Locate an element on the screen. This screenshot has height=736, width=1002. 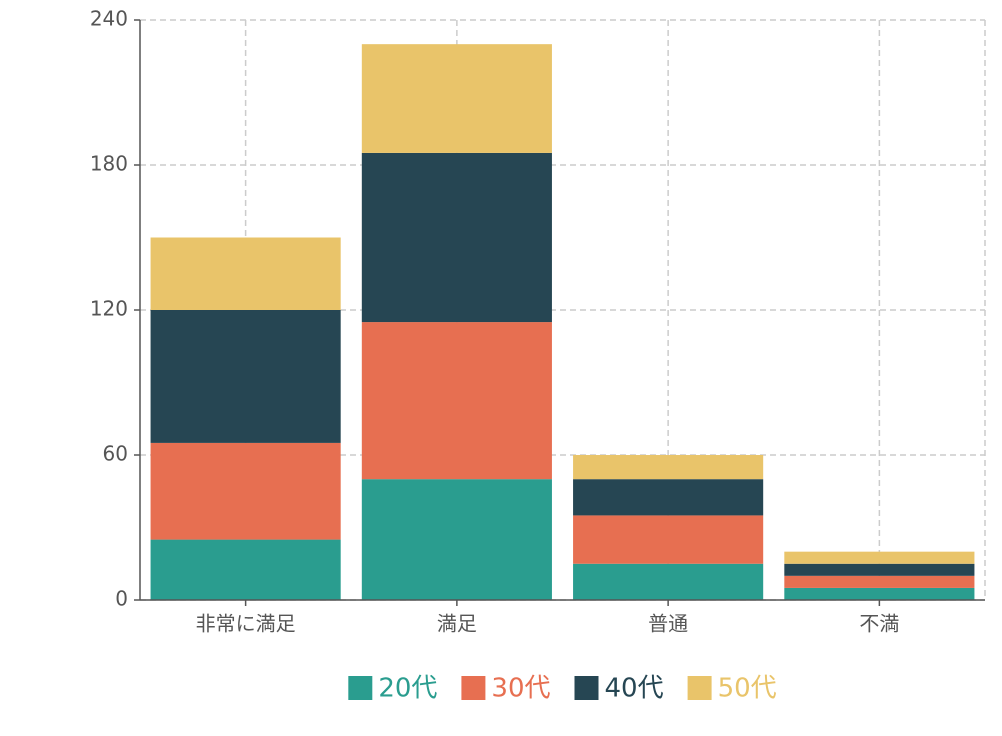
x-tick-label: 普通 is located at coordinates (668, 624).